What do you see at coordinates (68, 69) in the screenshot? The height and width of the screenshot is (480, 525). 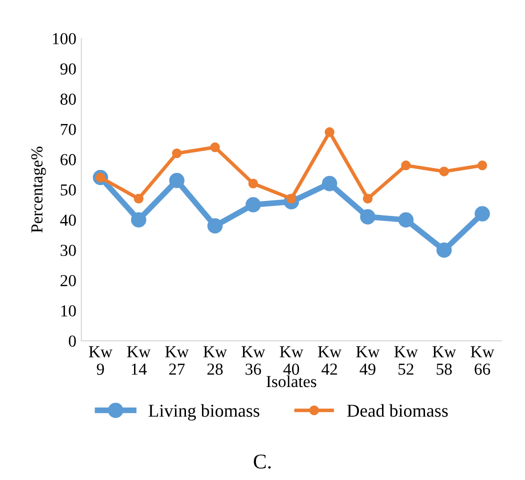 I see `y-tick-label: 90` at bounding box center [68, 69].